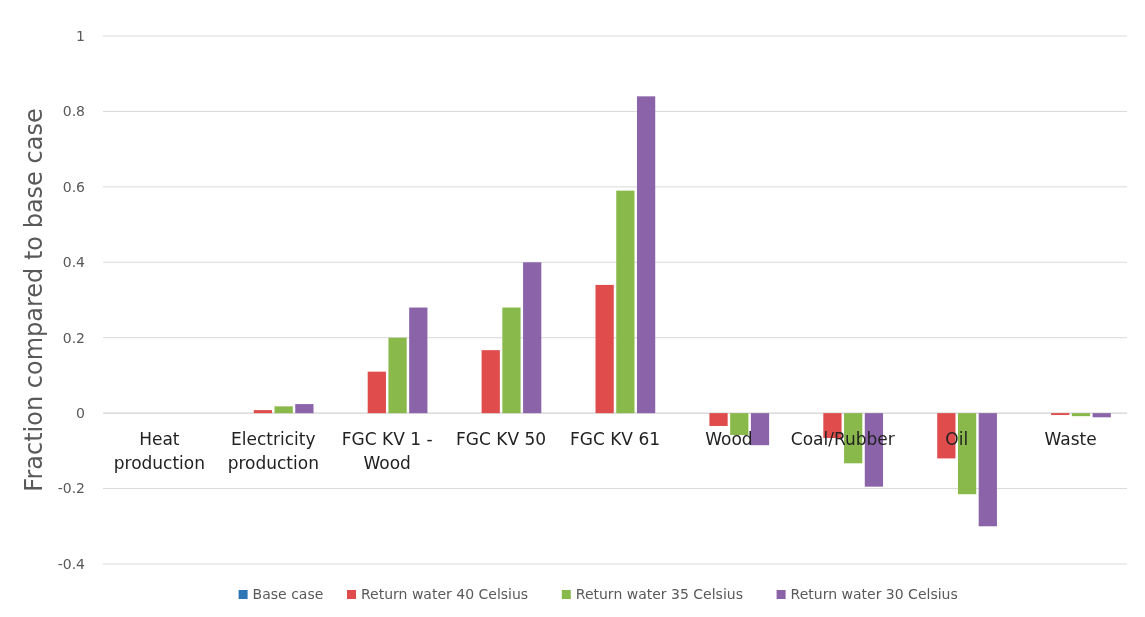 The image size is (1145, 617). What do you see at coordinates (659, 594) in the screenshot?
I see `legend-label: Return water 35 Celsius` at bounding box center [659, 594].